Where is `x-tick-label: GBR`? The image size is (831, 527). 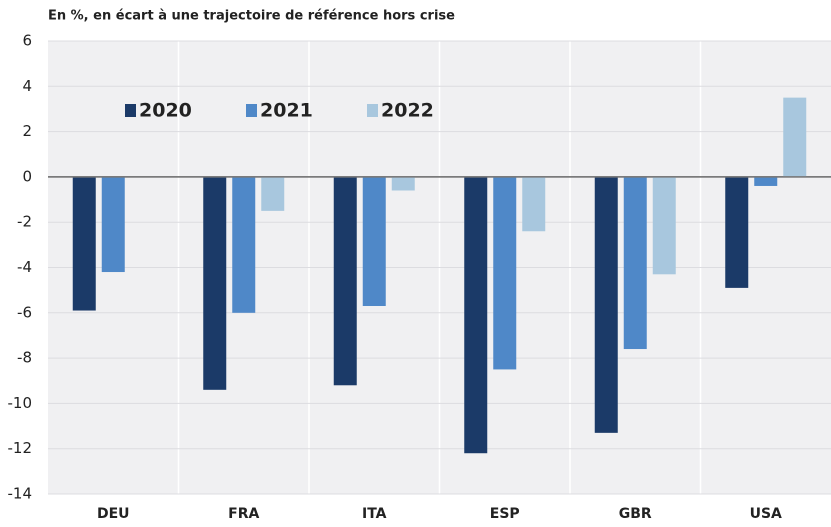
x-tick-label: GBR is located at coordinates (635, 514).